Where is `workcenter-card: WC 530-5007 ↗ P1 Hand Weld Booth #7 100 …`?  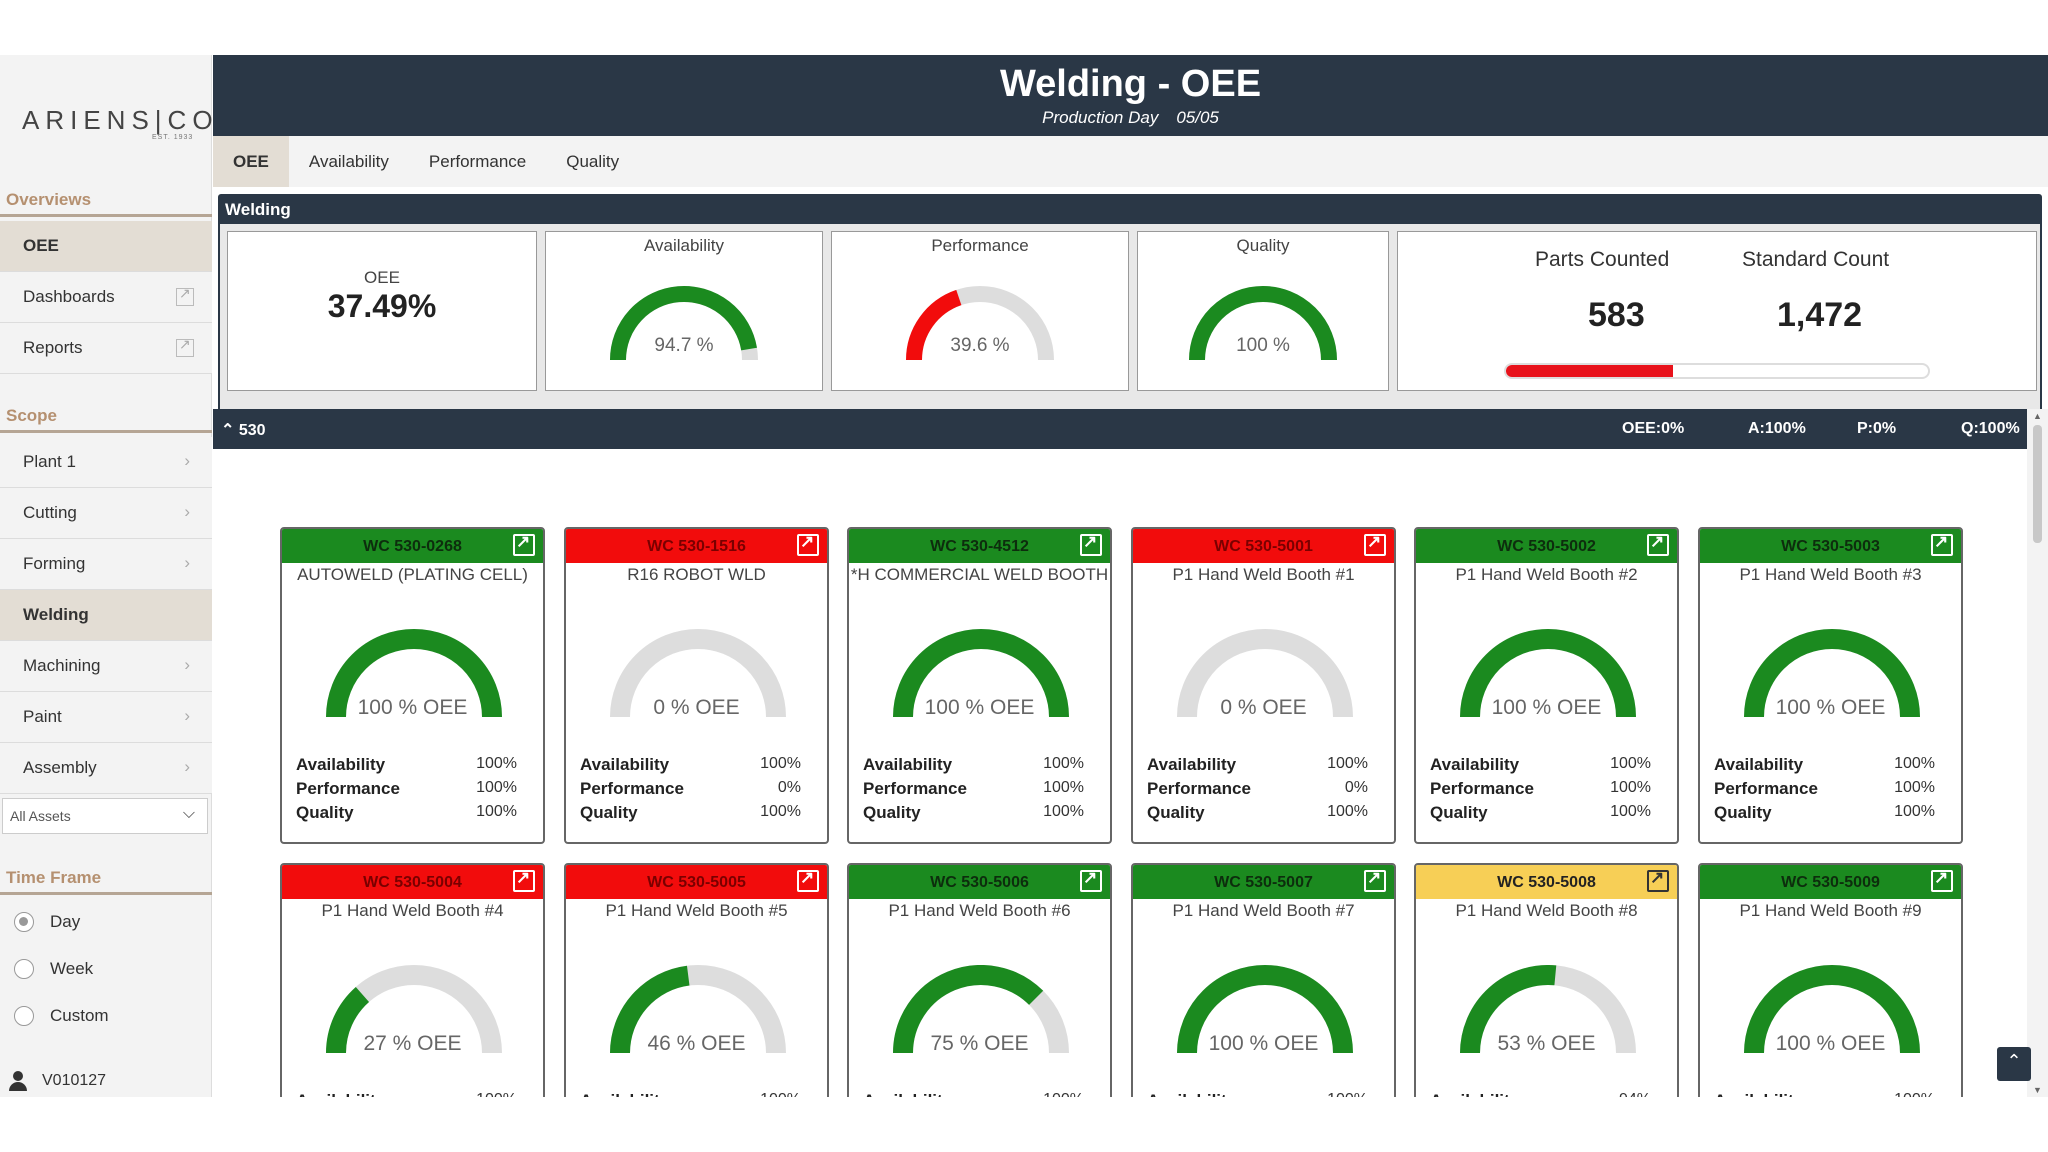
workcenter-card: WC 530-5007 ↗ P1 Hand Weld Booth #7 100 … is located at coordinates (1263, 980).